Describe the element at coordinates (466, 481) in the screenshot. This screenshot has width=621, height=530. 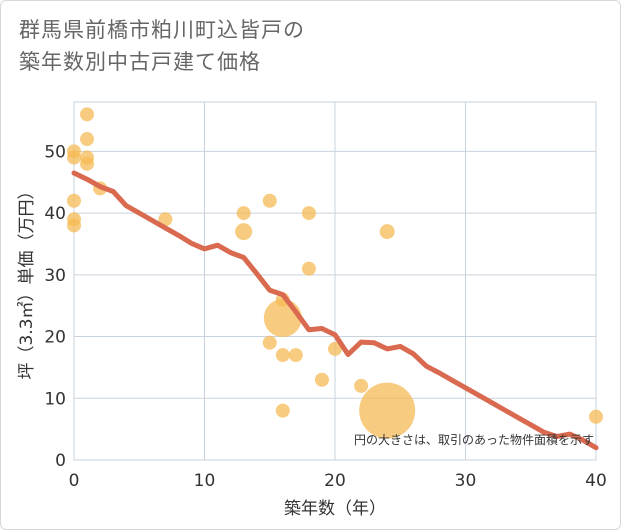
I see `x-tick-label: 30` at that location.